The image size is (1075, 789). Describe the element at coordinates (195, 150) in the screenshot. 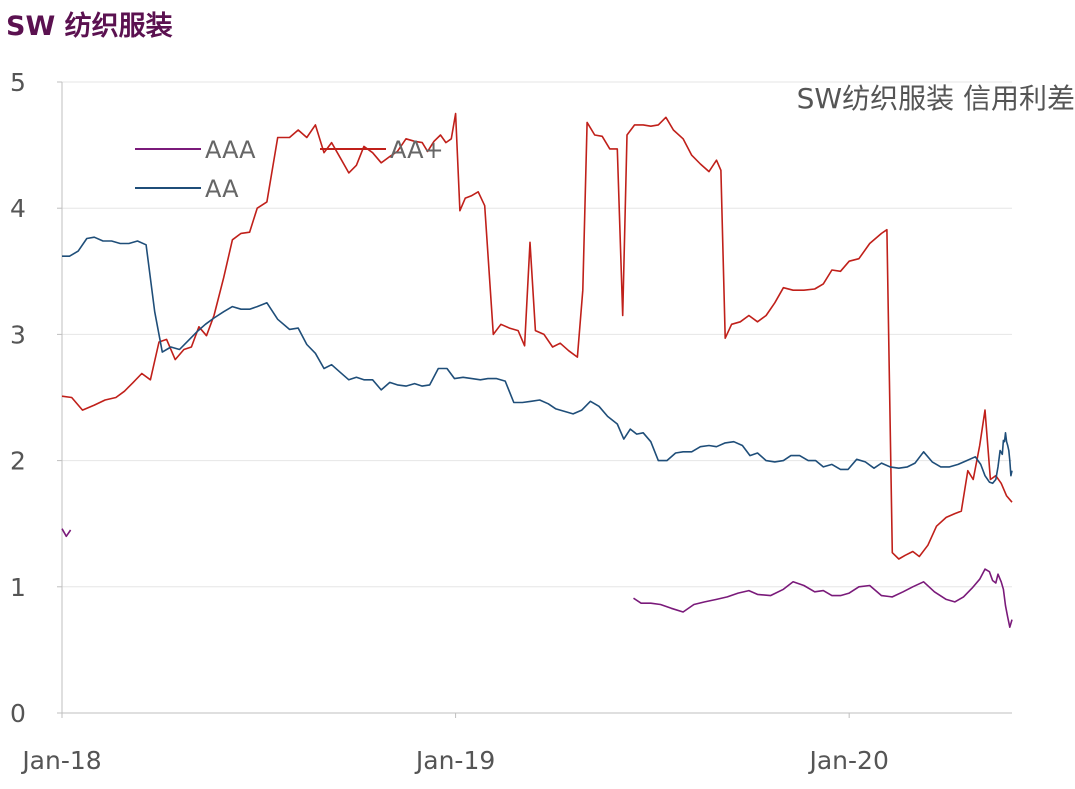

I see `legend-item: AAA` at that location.